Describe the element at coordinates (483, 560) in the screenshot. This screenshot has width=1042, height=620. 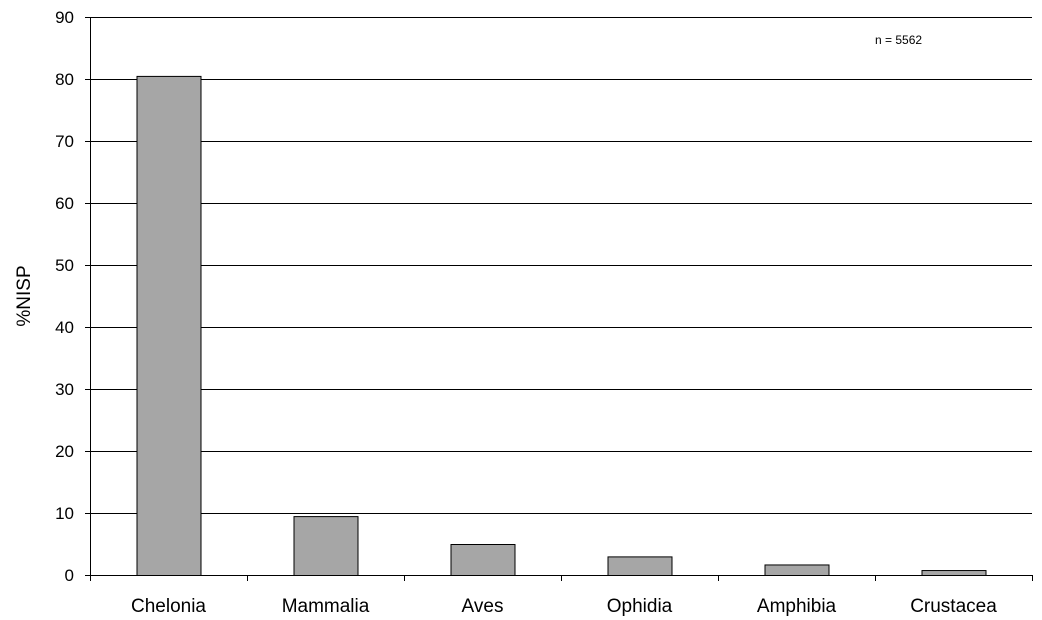
I see `bar-aves` at that location.